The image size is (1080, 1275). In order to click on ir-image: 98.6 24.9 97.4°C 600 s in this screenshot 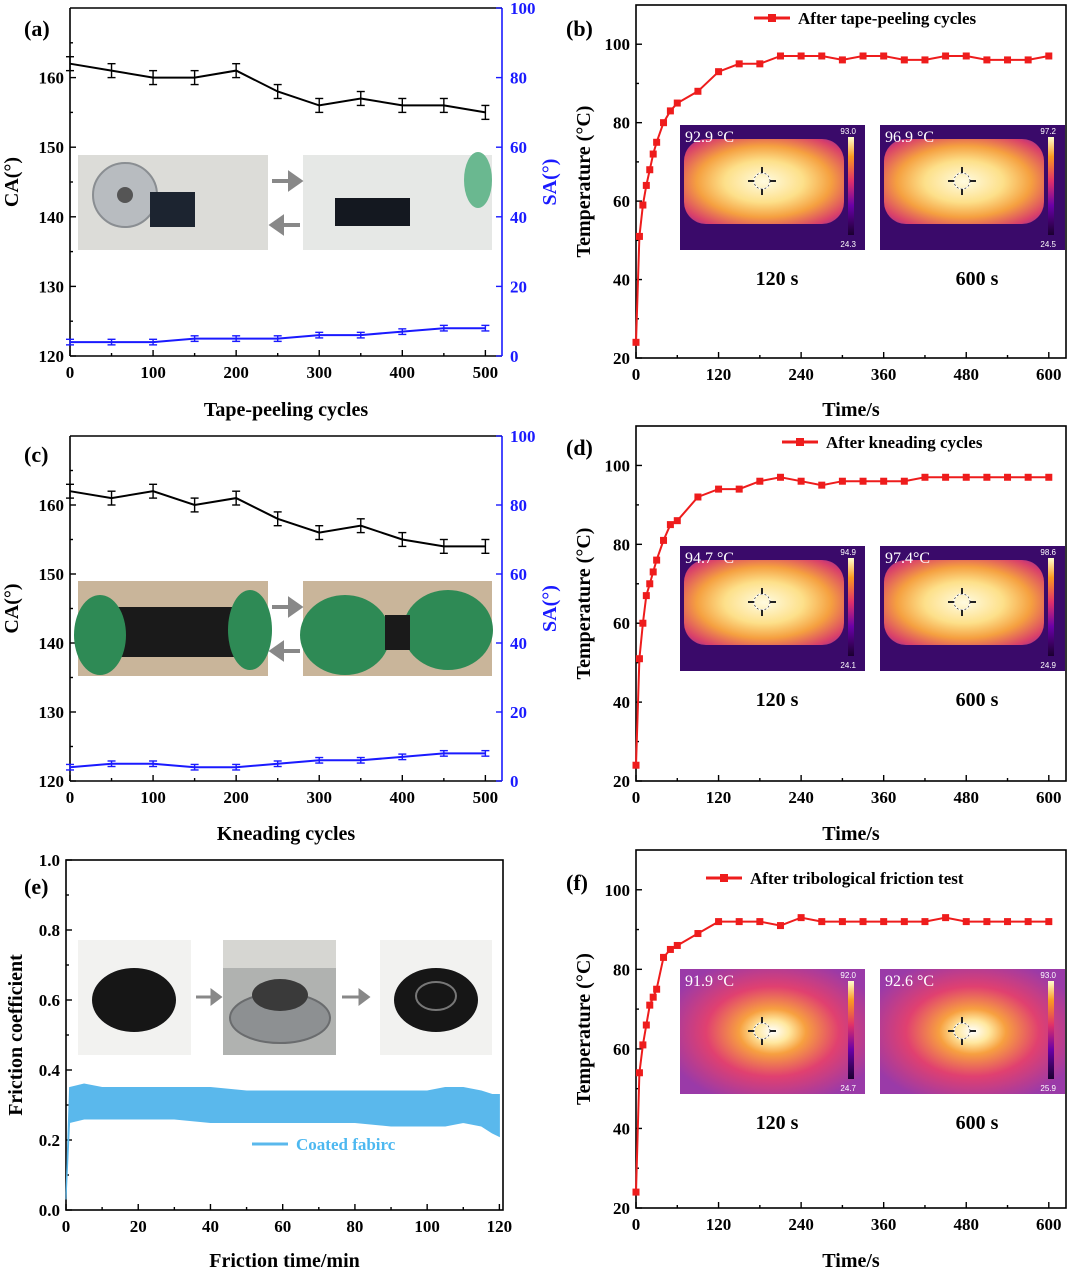, I will do `click(972, 628)`.